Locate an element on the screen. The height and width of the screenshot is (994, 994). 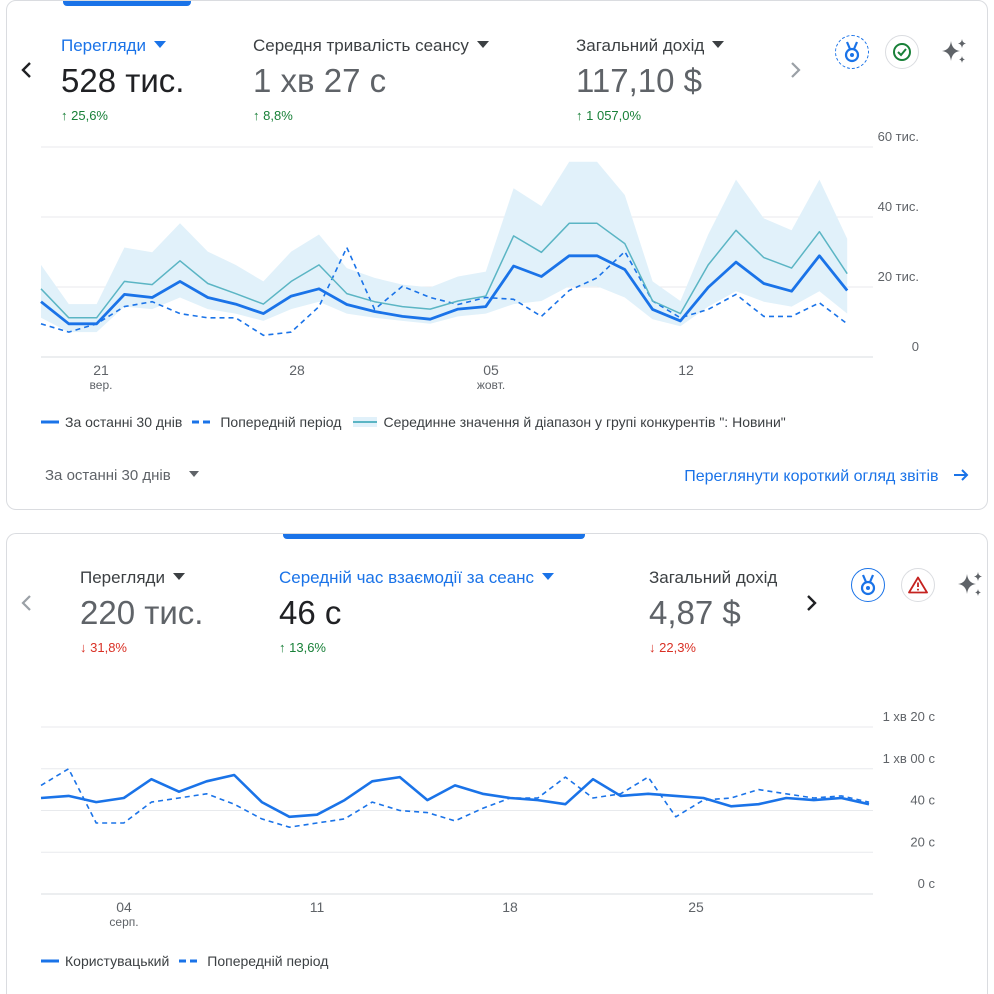
metric-value: 1 хв 27 с is located at coordinates (320, 80).